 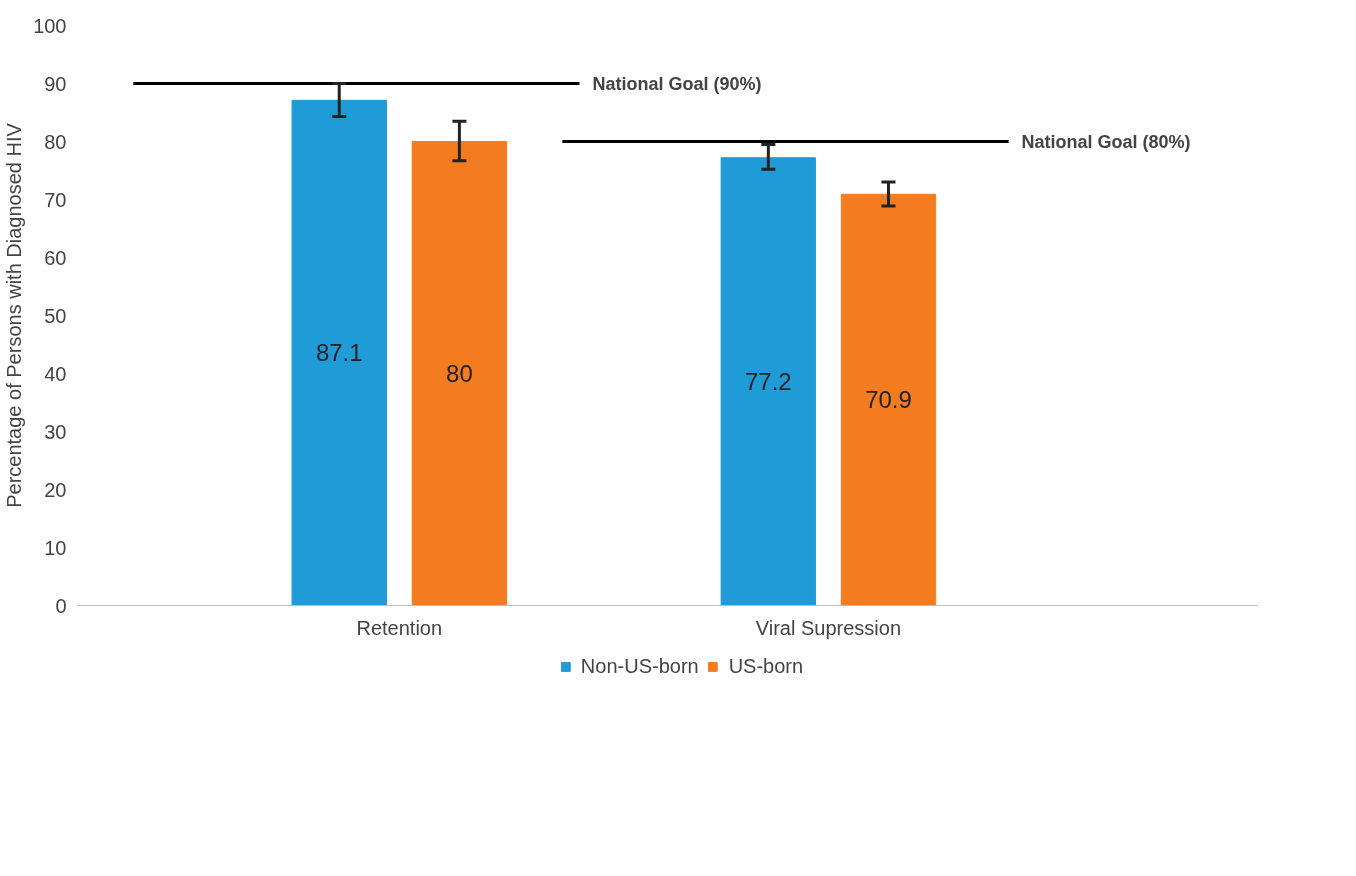 I want to click on y-tick-label: 70, so click(x=55, y=199).